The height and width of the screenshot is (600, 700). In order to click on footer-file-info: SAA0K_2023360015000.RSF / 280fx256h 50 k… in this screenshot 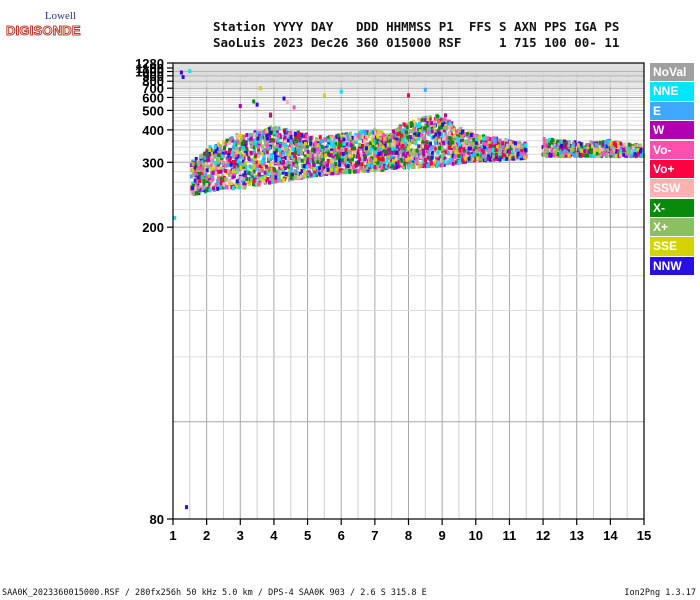, I will do `click(214, 593)`.